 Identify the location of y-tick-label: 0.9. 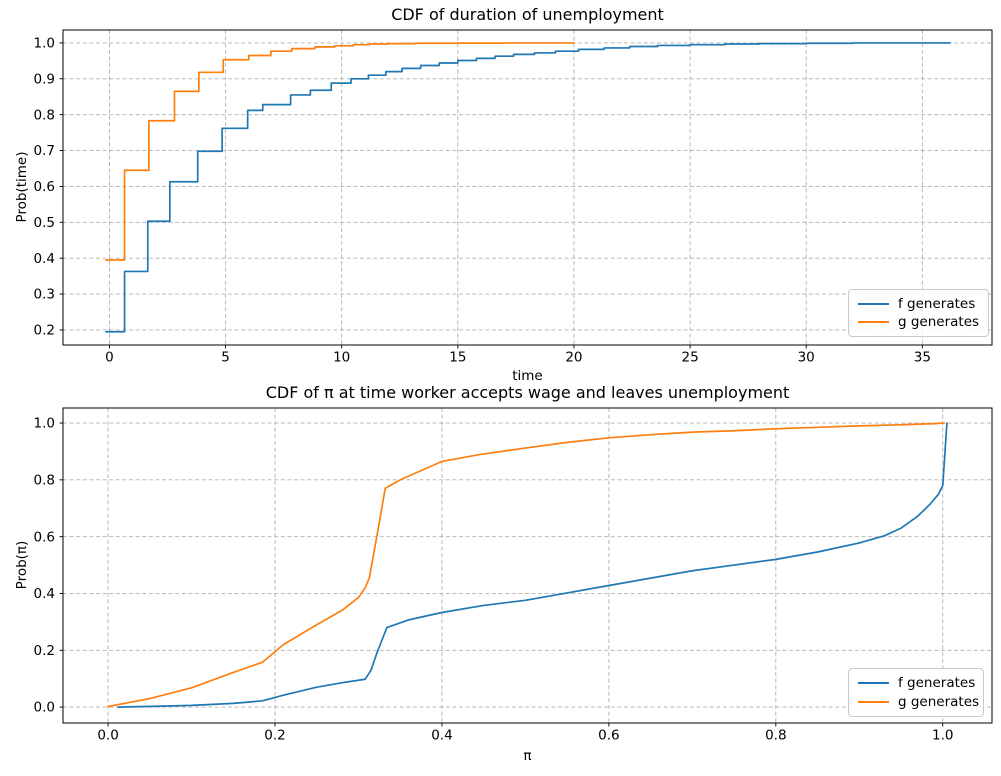
(44, 79).